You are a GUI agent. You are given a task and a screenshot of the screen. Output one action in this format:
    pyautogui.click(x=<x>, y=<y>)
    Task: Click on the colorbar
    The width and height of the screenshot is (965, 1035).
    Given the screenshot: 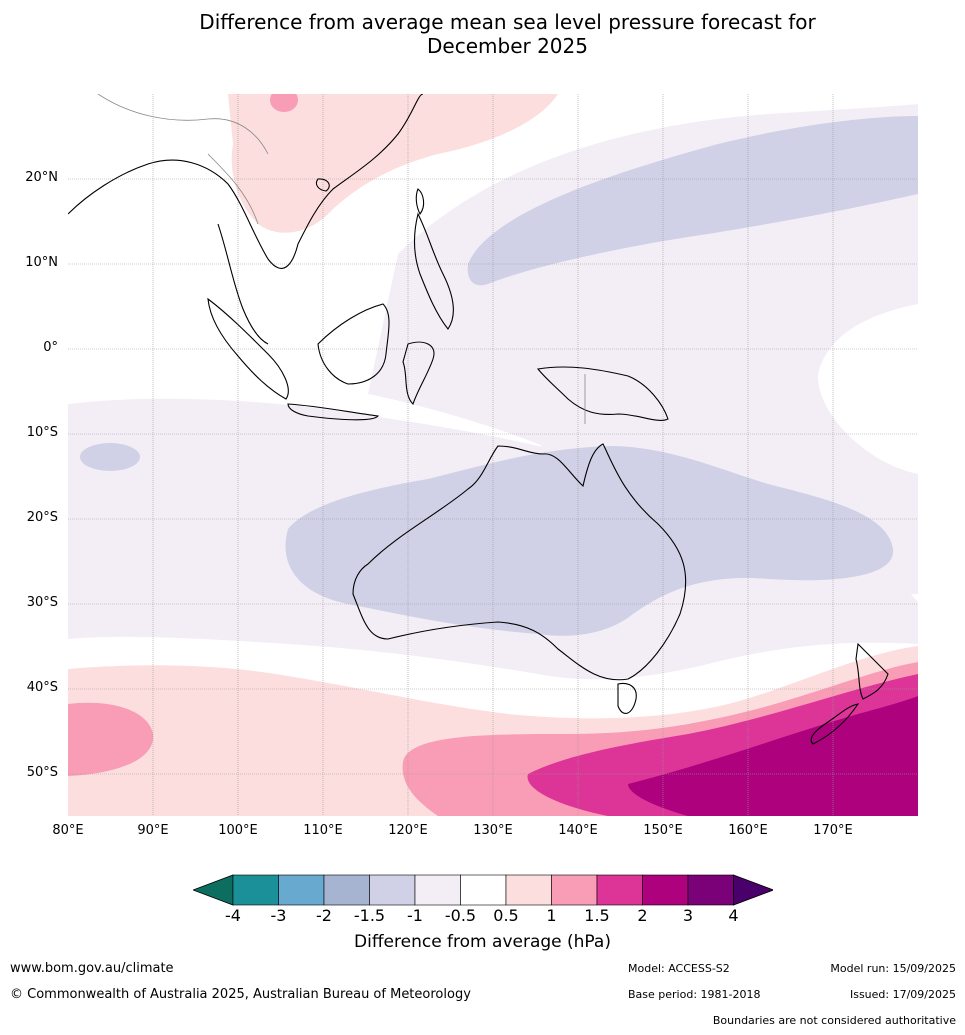 What is the action you would take?
    pyautogui.click(x=483, y=892)
    